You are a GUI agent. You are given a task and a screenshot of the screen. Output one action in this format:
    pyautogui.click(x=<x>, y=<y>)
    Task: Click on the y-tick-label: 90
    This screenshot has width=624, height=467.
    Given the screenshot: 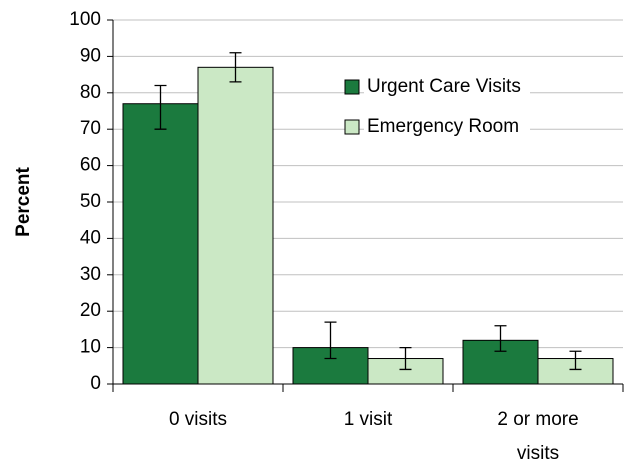 What is the action you would take?
    pyautogui.click(x=90, y=55)
    